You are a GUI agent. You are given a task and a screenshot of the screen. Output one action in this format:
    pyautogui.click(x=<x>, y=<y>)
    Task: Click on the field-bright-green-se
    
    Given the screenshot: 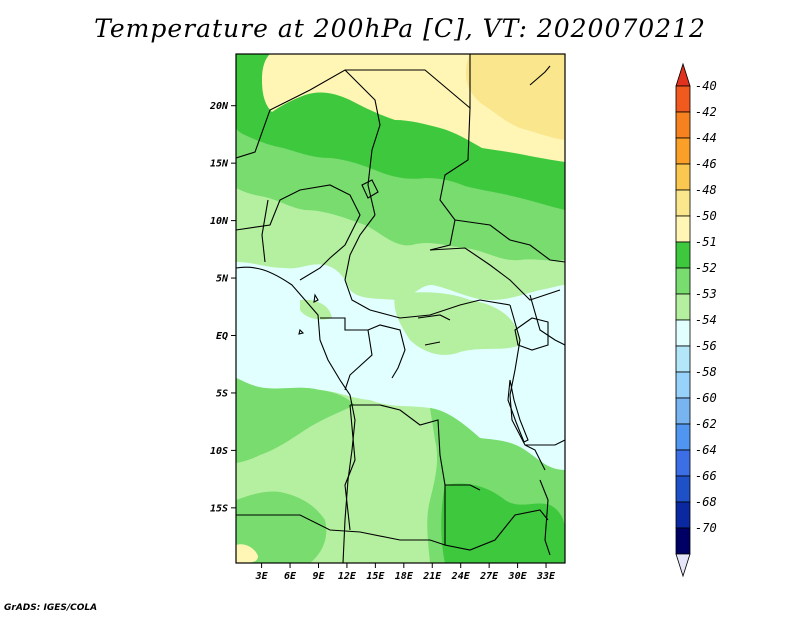 What is the action you would take?
    pyautogui.click(x=503, y=523)
    